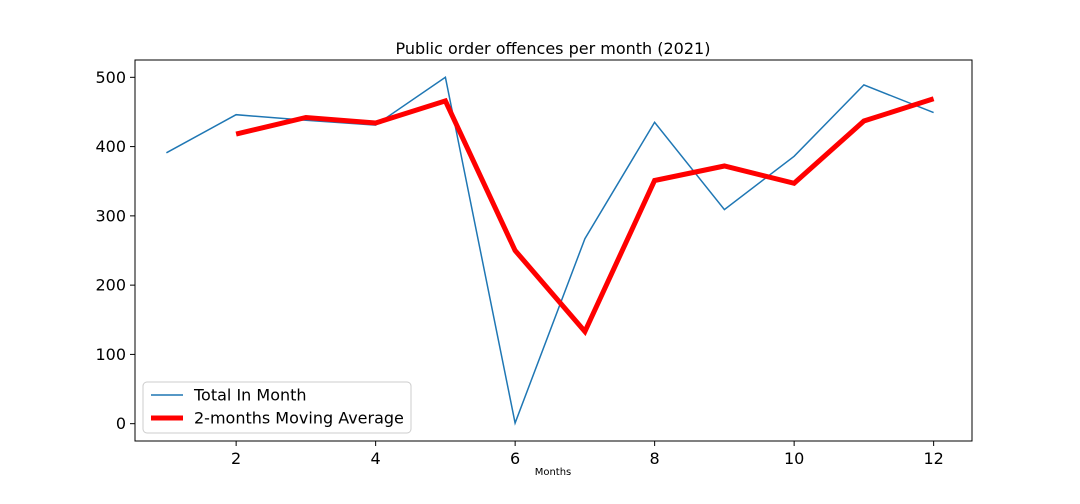 The image size is (1080, 504). What do you see at coordinates (376, 458) in the screenshot?
I see `x-tick-label: 4` at bounding box center [376, 458].